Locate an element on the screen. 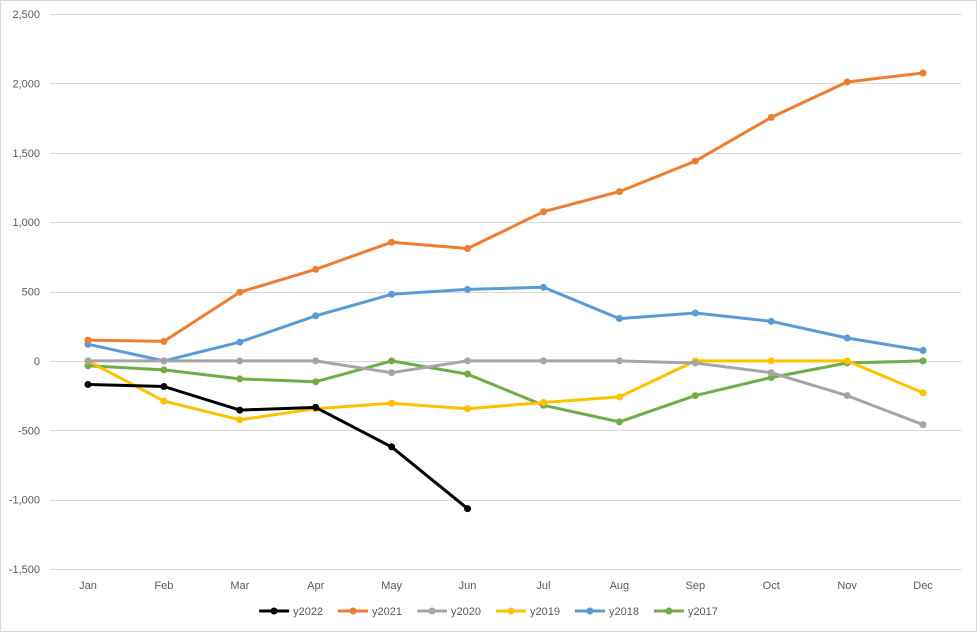 The width and height of the screenshot is (977, 632). x-axis-tick-labels: Jan Feb Mar Apr May Jun Jul Aug Sep Oct Nov Dec is located at coordinates (506, 586).